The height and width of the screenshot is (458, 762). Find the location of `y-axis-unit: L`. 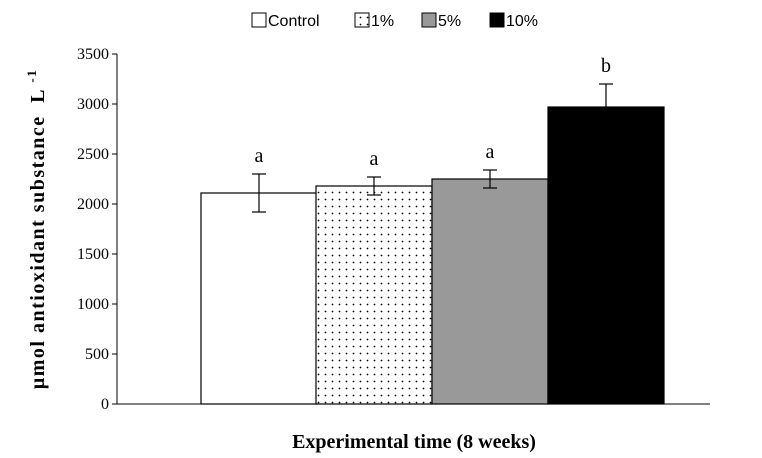

y-axis-unit: L is located at coordinates (38, 96).